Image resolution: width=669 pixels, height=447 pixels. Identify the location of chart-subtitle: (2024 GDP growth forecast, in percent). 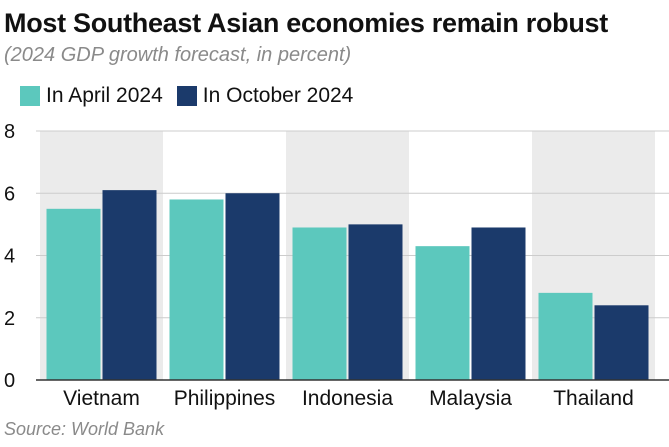
(178, 55).